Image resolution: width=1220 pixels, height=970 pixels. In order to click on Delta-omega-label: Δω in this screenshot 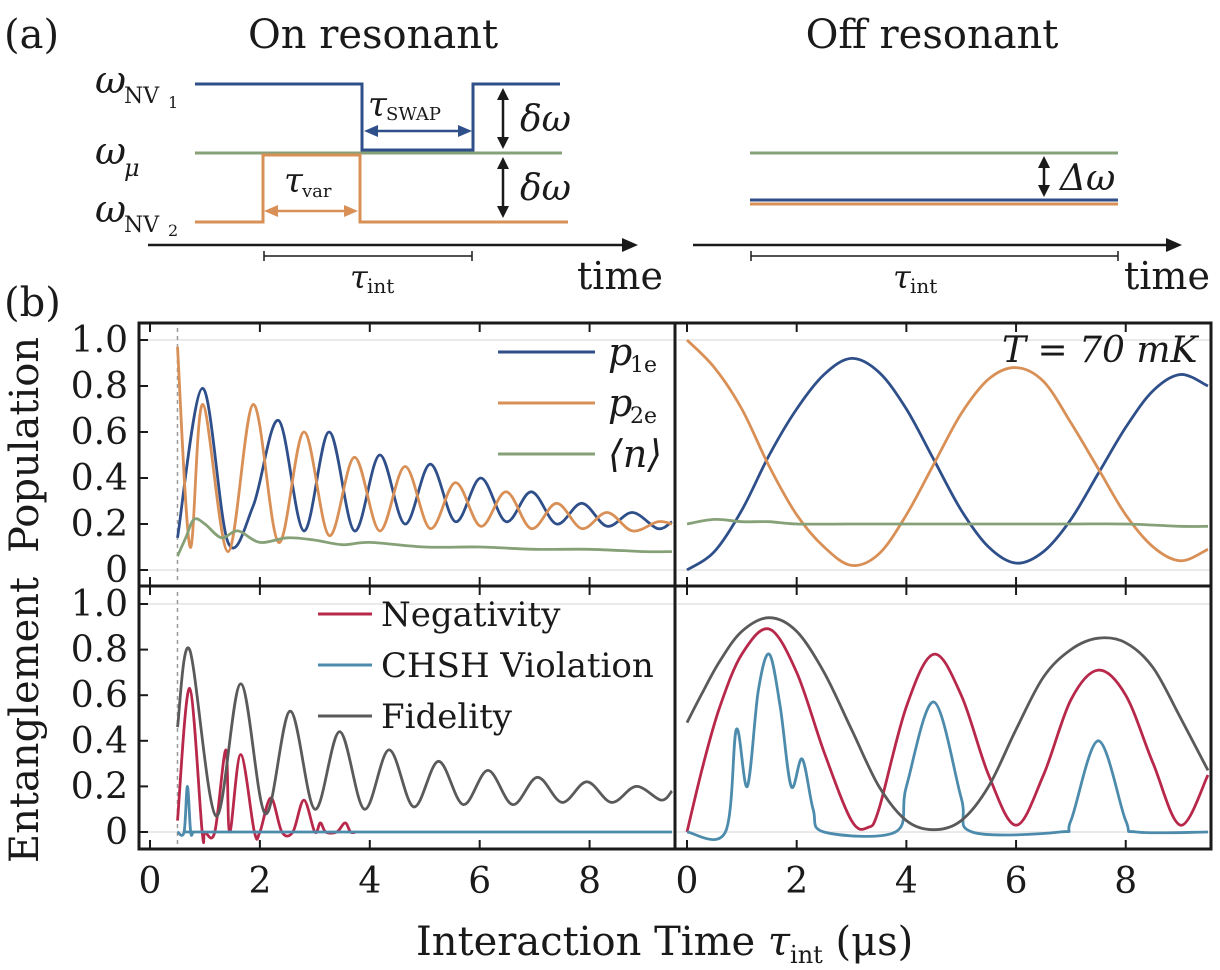, I will do `click(1086, 178)`.